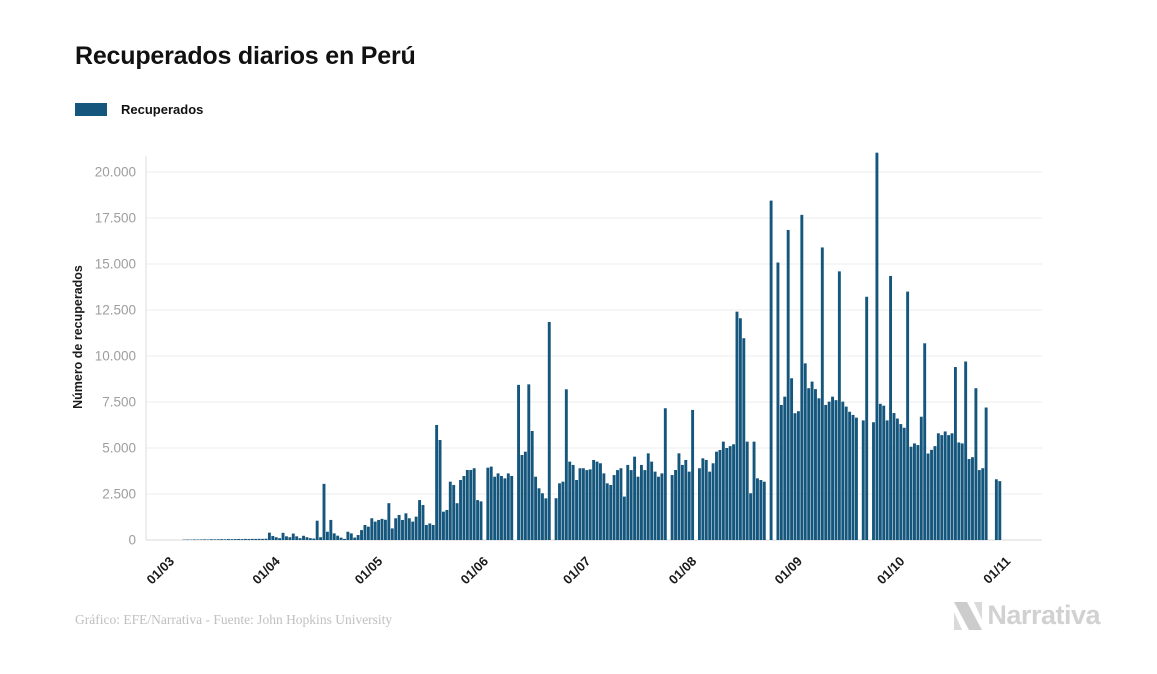  I want to click on narrativa-logo-text: Narrativa, so click(1043, 615).